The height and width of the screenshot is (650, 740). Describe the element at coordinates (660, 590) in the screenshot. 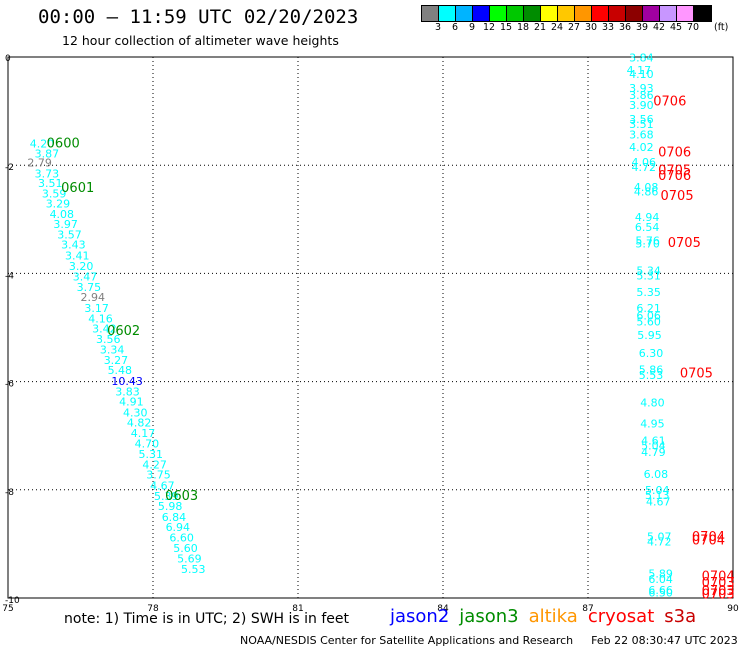

I see `wave-height-value: 6.66` at that location.